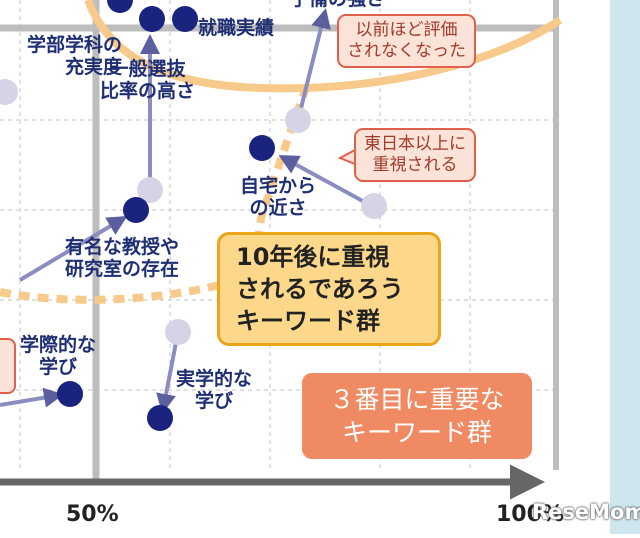 The height and width of the screenshot is (538, 640). I want to click on dot-general-selection, so click(152, 19).